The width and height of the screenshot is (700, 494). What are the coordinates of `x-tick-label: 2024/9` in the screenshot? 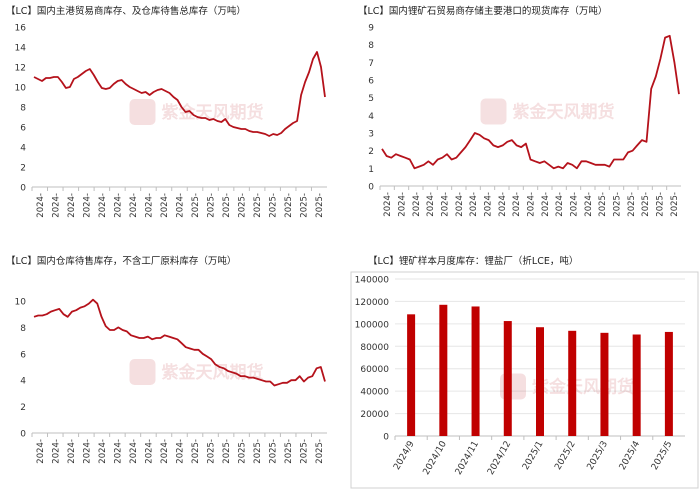 It's located at (404, 455).